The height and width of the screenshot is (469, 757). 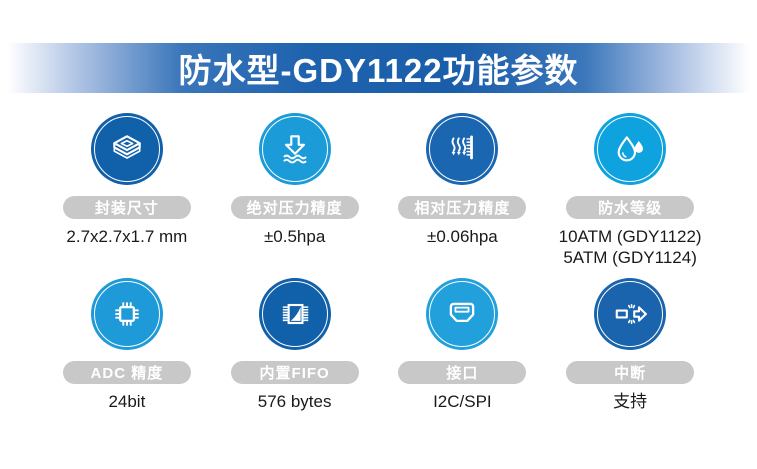 What do you see at coordinates (127, 401) in the screenshot?
I see `spec-value: 24bit` at bounding box center [127, 401].